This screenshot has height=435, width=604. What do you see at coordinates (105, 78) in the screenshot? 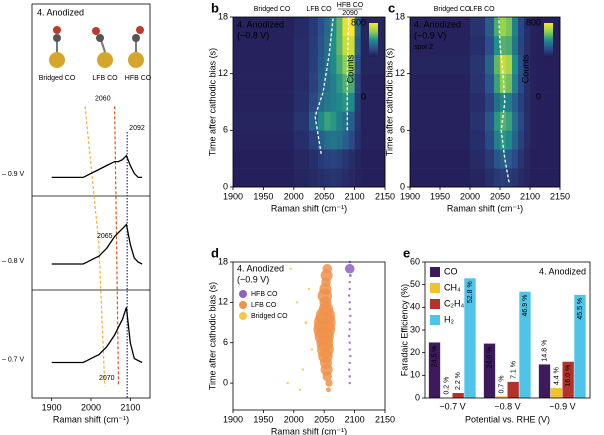
I see `molecule-label: LFB CO` at bounding box center [105, 78].